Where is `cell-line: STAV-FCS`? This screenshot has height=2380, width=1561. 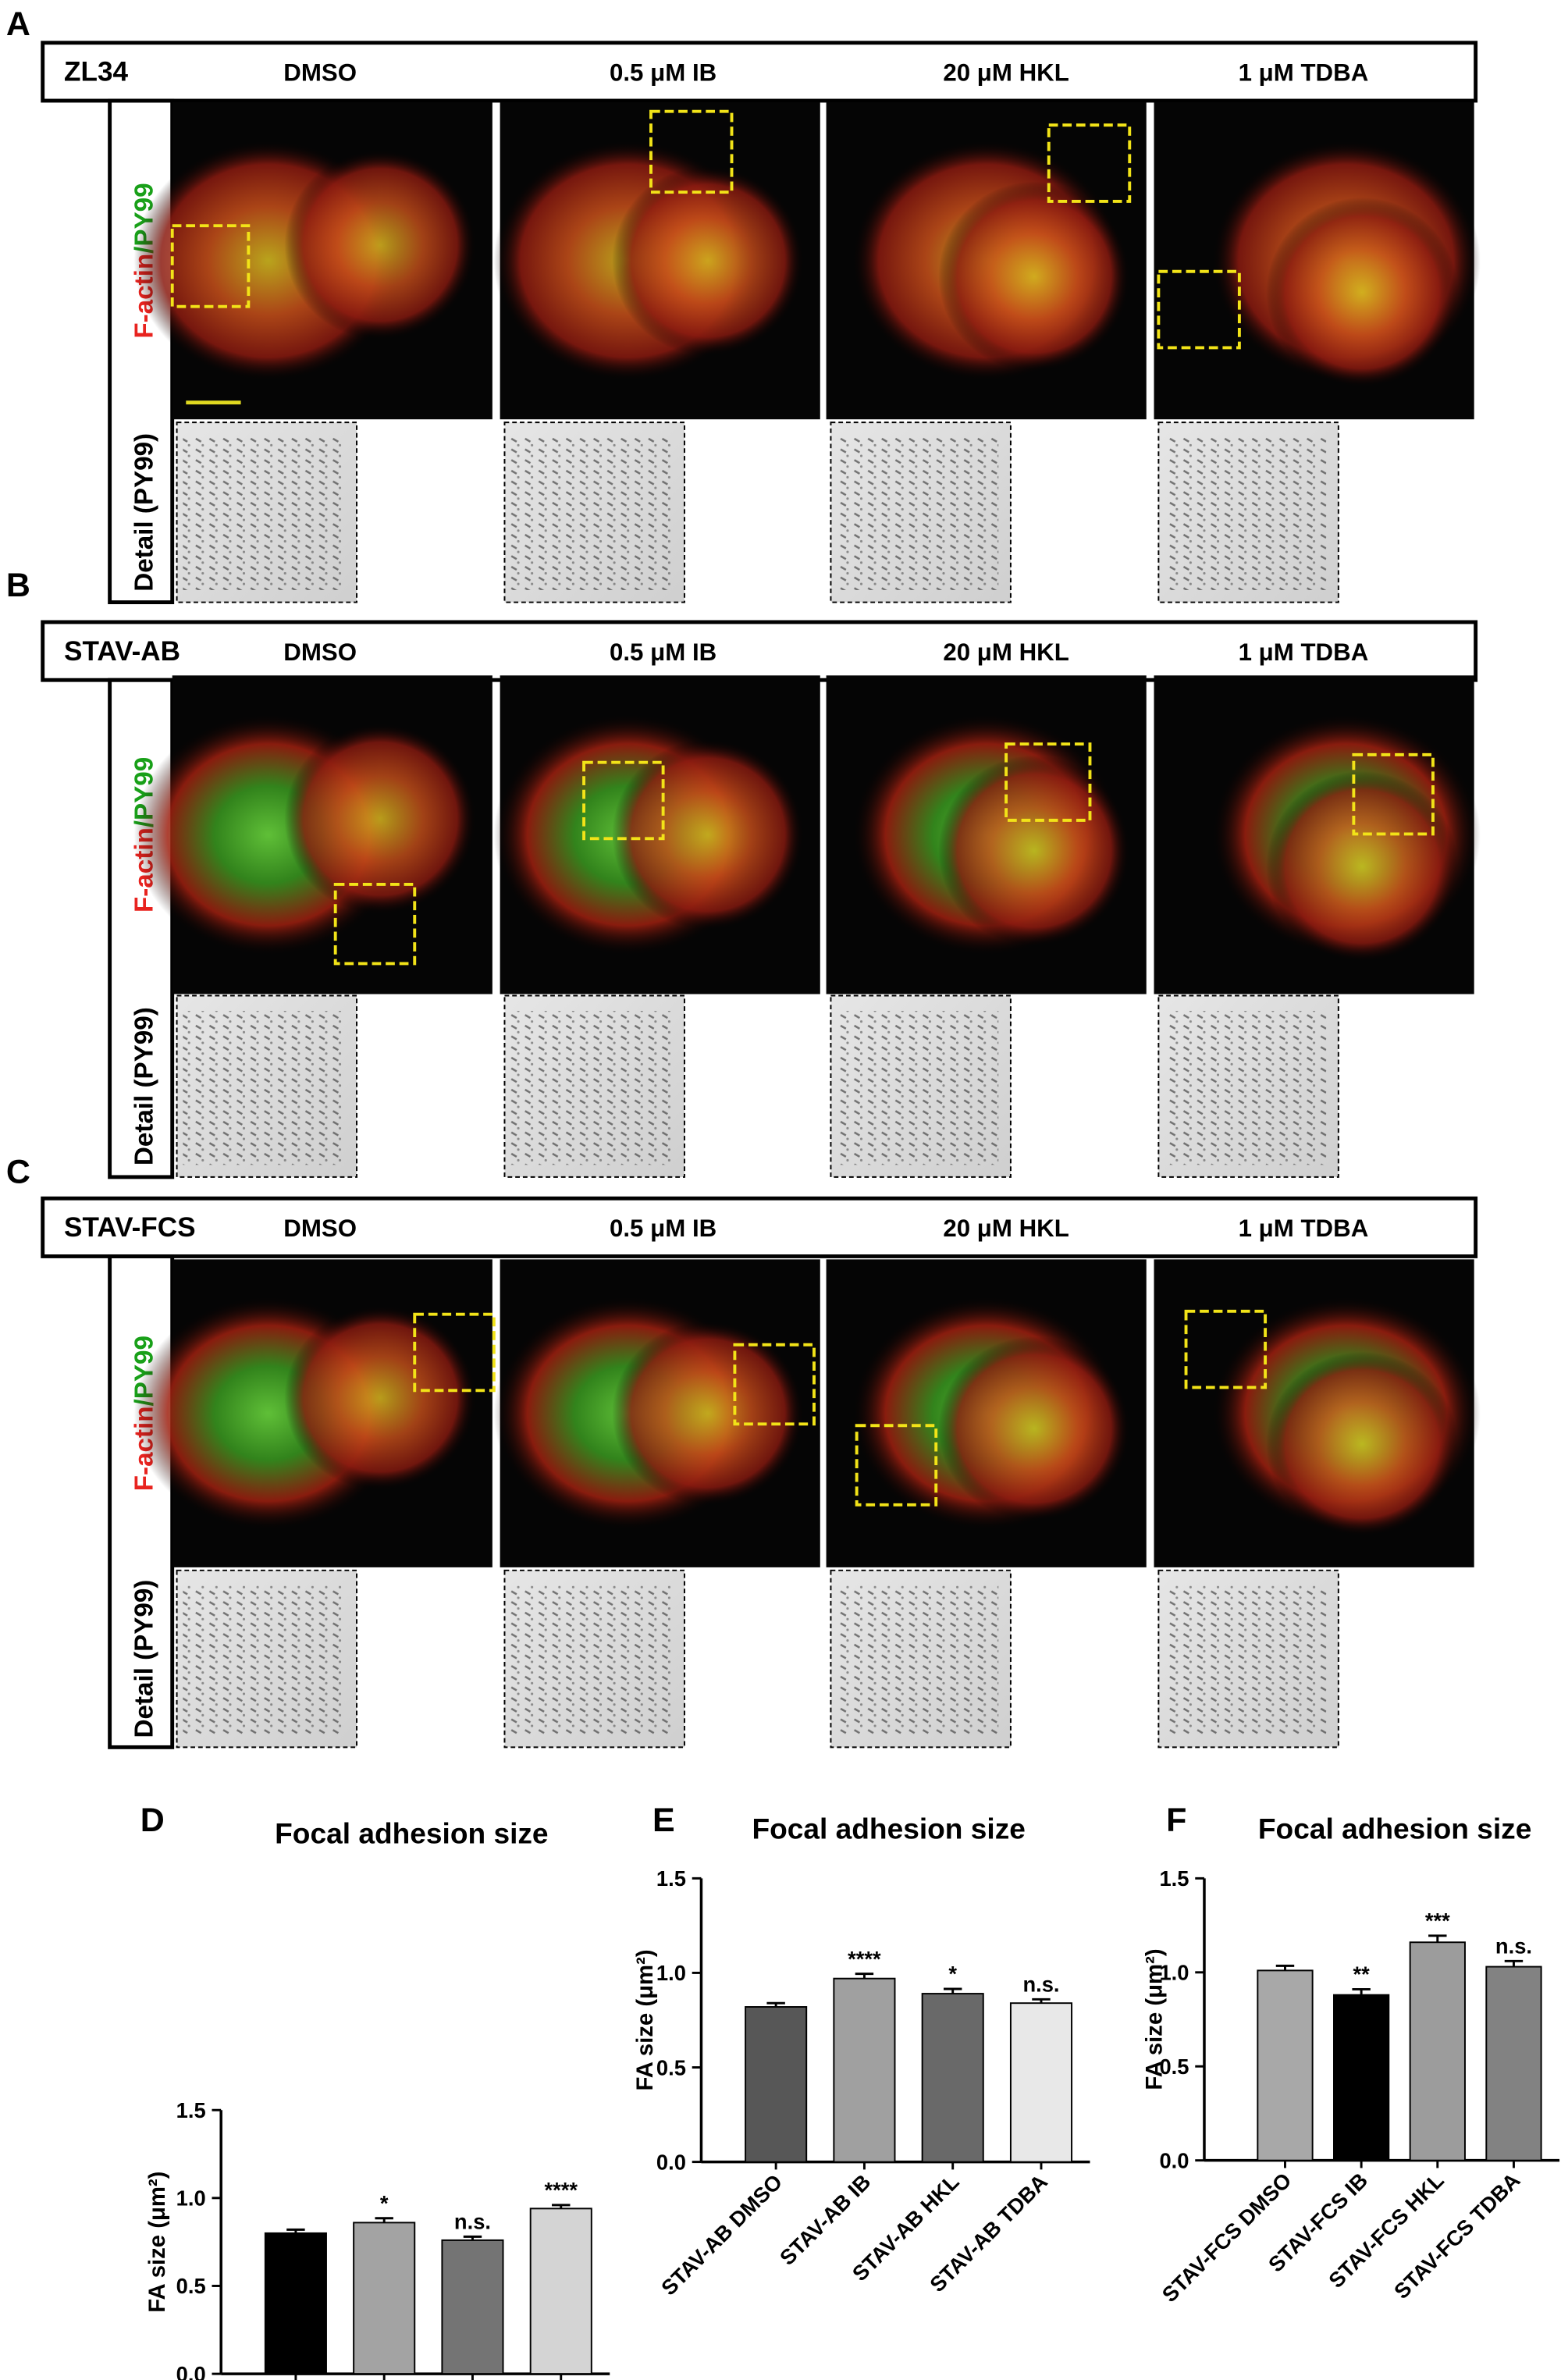 cell-line: STAV-FCS is located at coordinates (130, 1227).